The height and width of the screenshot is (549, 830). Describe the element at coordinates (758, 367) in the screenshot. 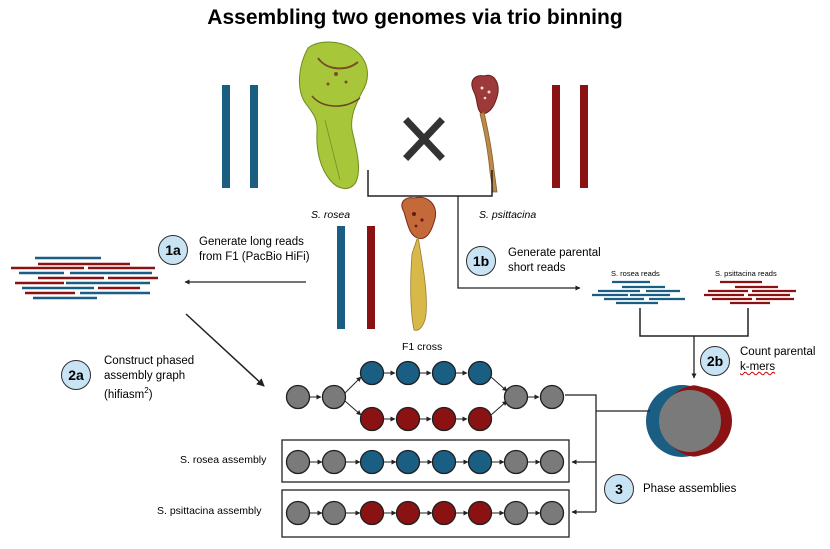

I see `step-2b-text-line2: k-mers` at that location.